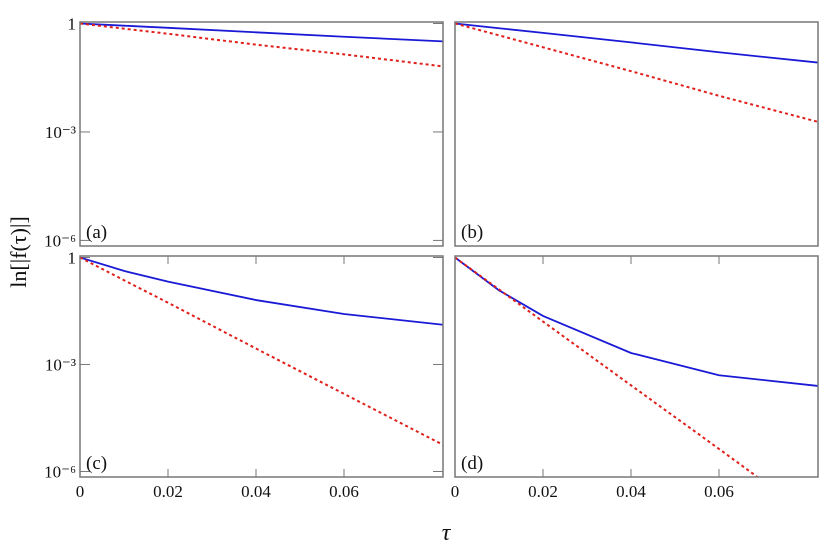 The image size is (830, 559). What do you see at coordinates (447, 533) in the screenshot?
I see `x-axis-label: τ` at bounding box center [447, 533].